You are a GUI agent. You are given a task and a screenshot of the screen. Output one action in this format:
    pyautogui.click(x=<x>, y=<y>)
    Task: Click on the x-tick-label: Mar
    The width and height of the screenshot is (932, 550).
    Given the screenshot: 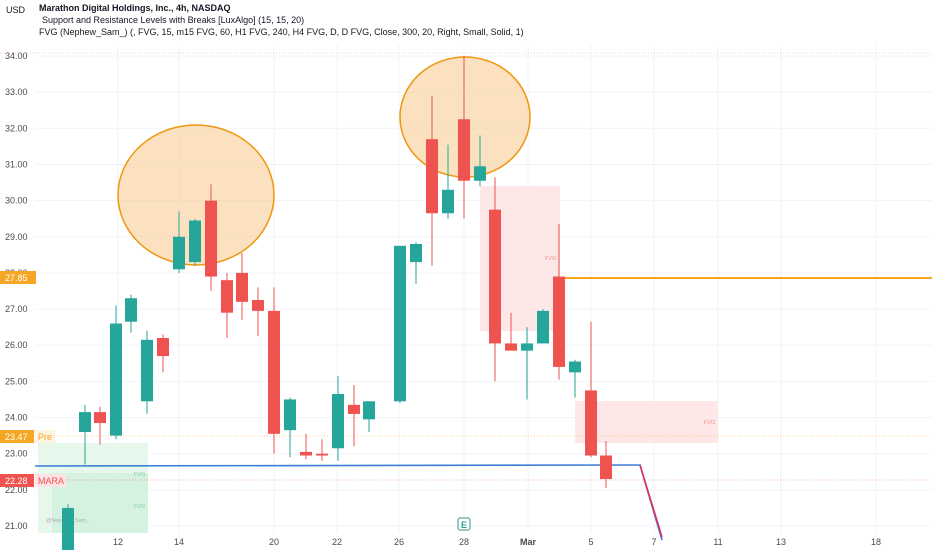 What is the action you would take?
    pyautogui.click(x=528, y=542)
    